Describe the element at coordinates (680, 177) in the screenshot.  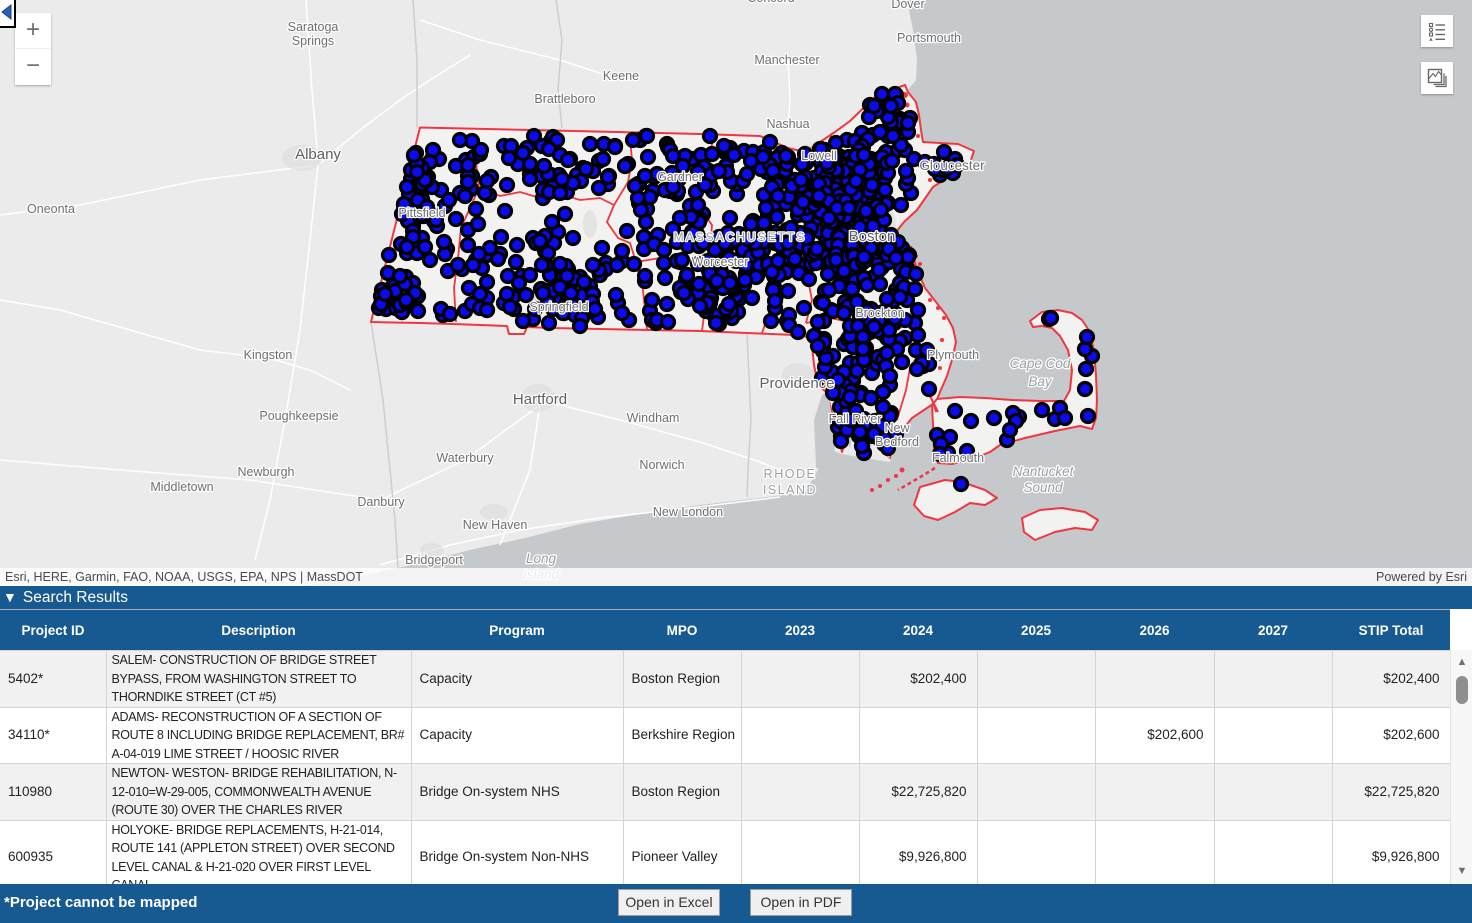
I see `svg-text: Gardner` at that location.